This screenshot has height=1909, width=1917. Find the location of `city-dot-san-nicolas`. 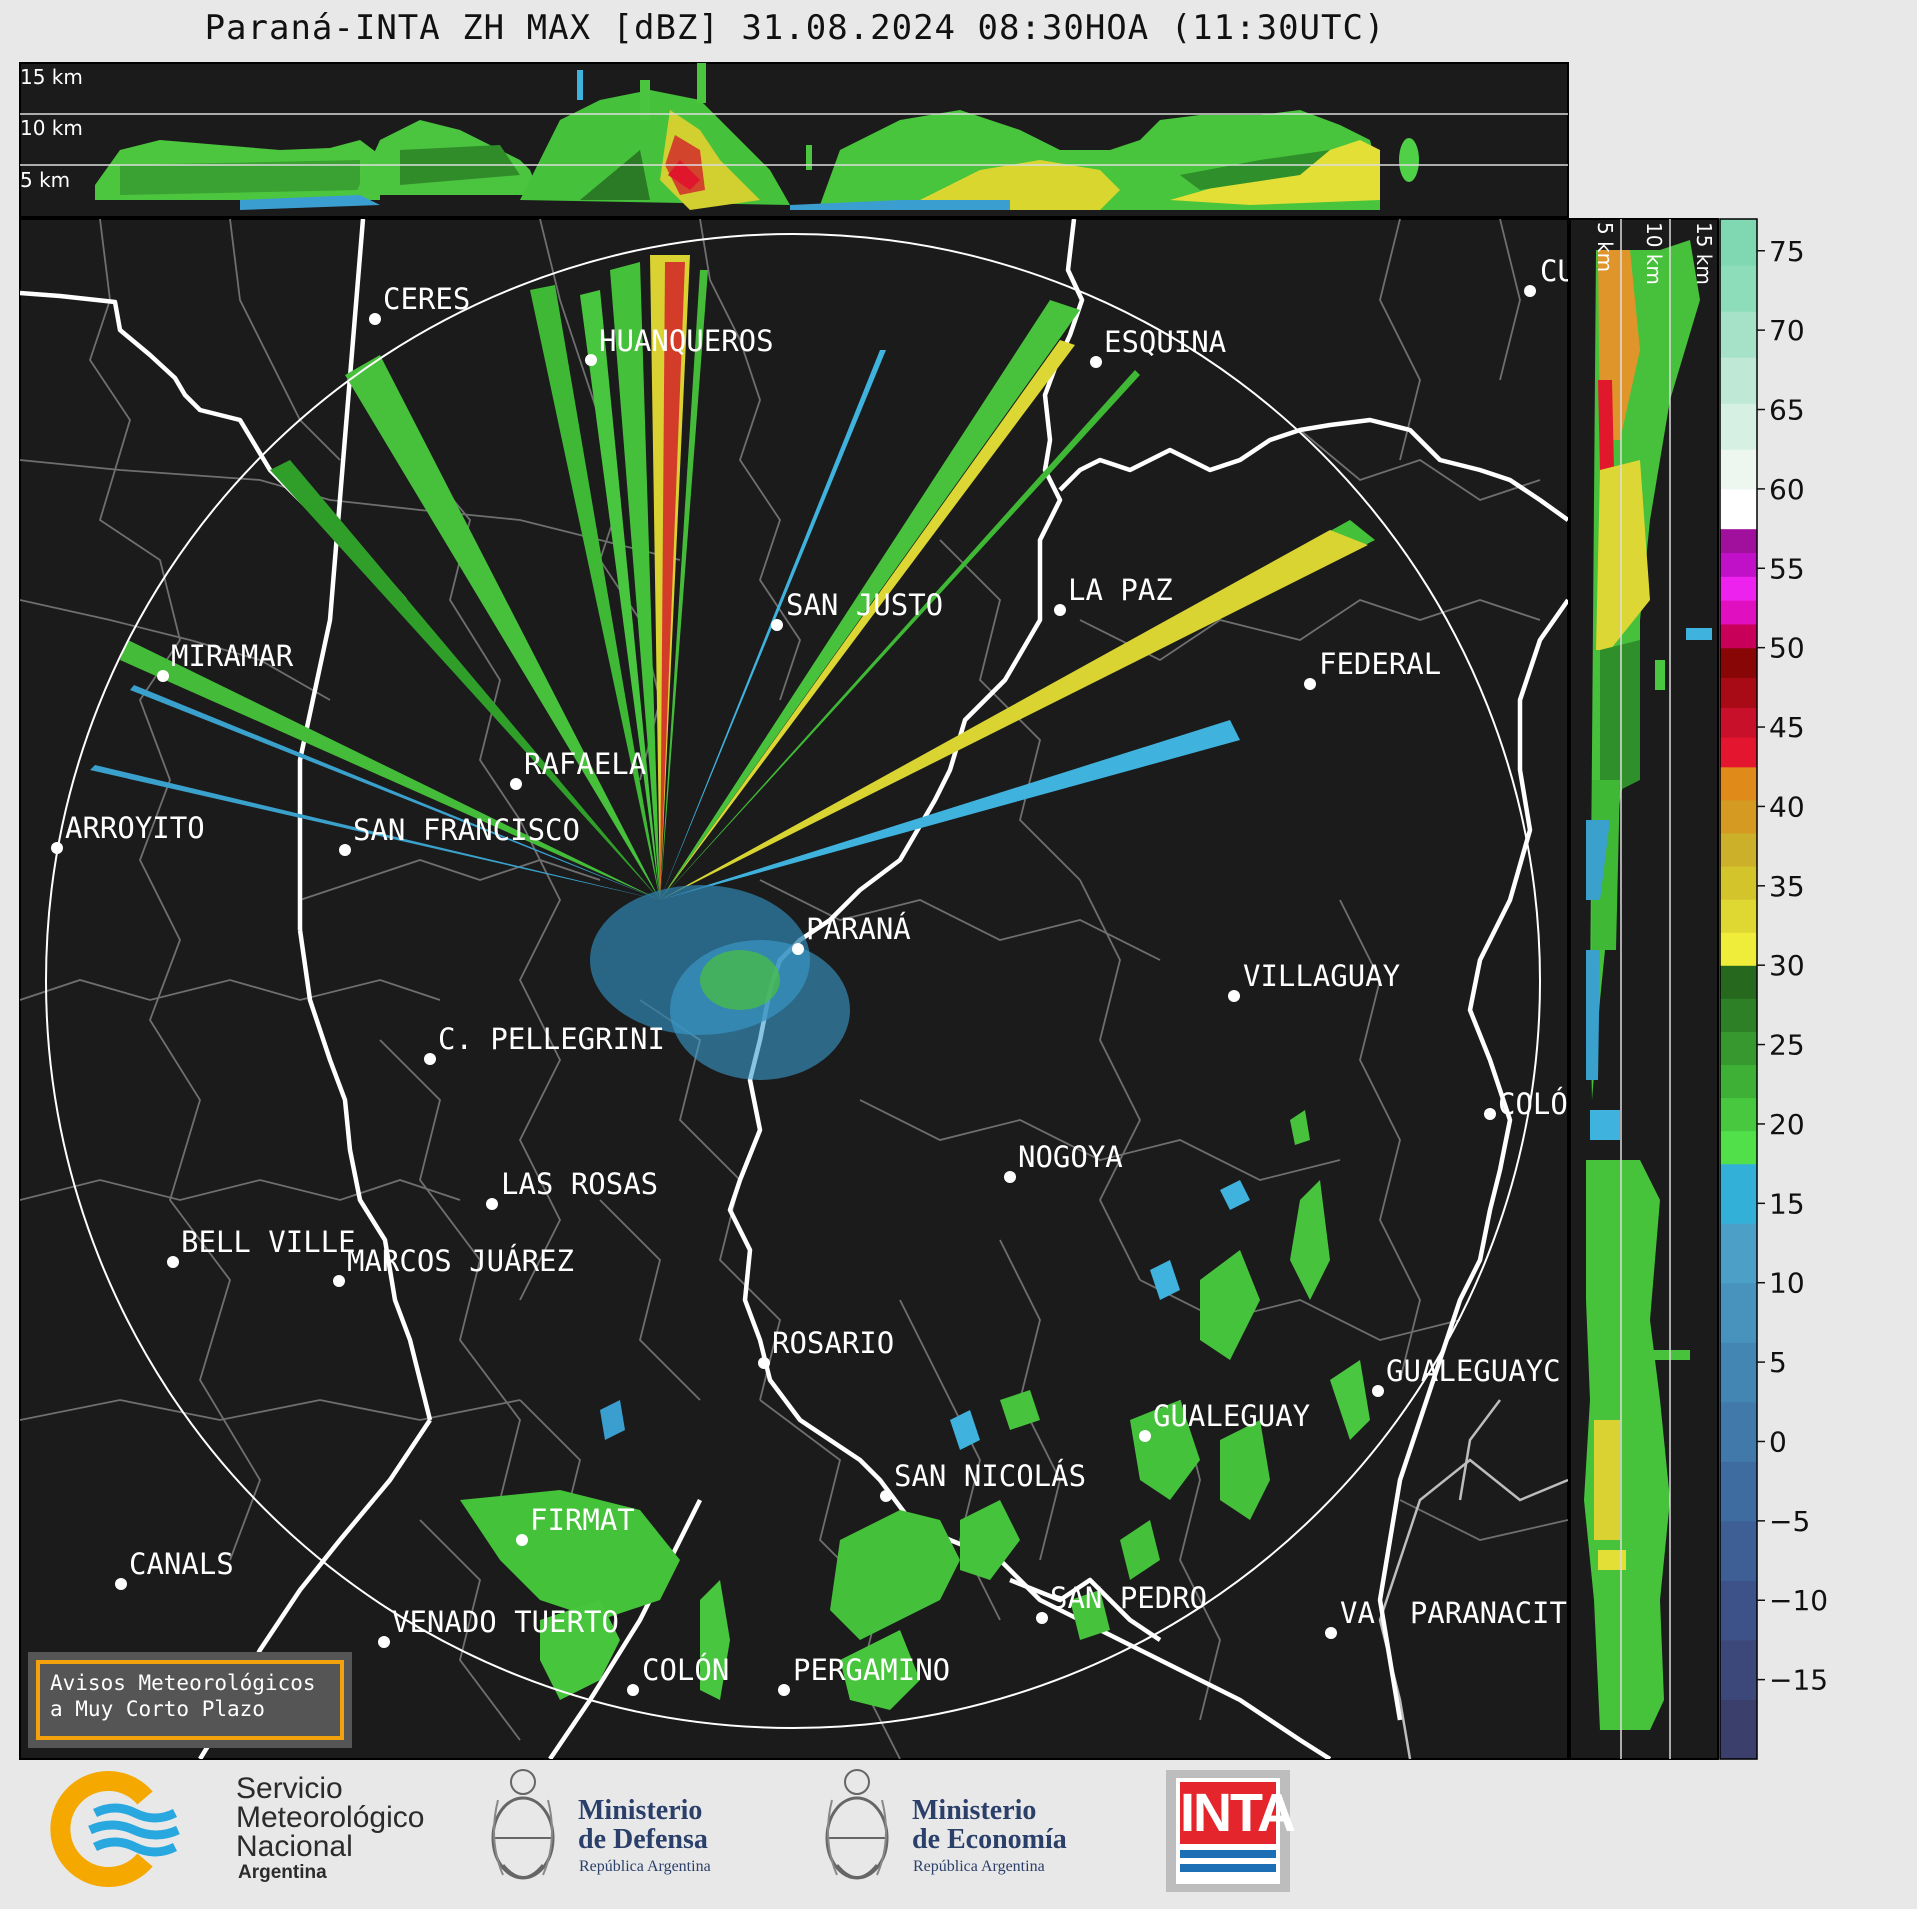

city-dot-san-nicolas is located at coordinates (886, 1496).